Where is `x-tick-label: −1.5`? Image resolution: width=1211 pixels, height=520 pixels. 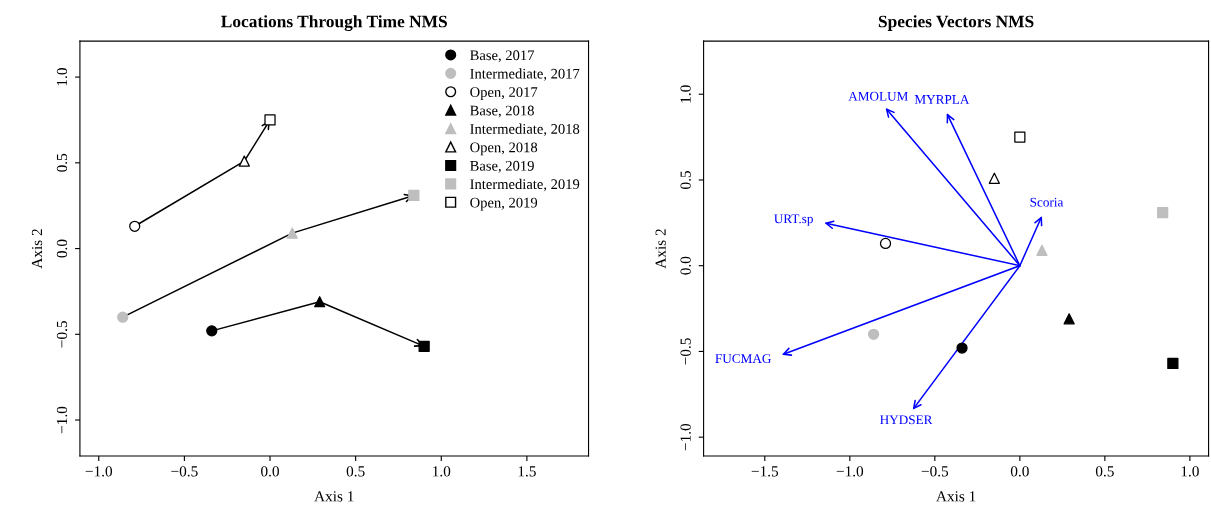
x-tick-label: −1.5 is located at coordinates (765, 471).